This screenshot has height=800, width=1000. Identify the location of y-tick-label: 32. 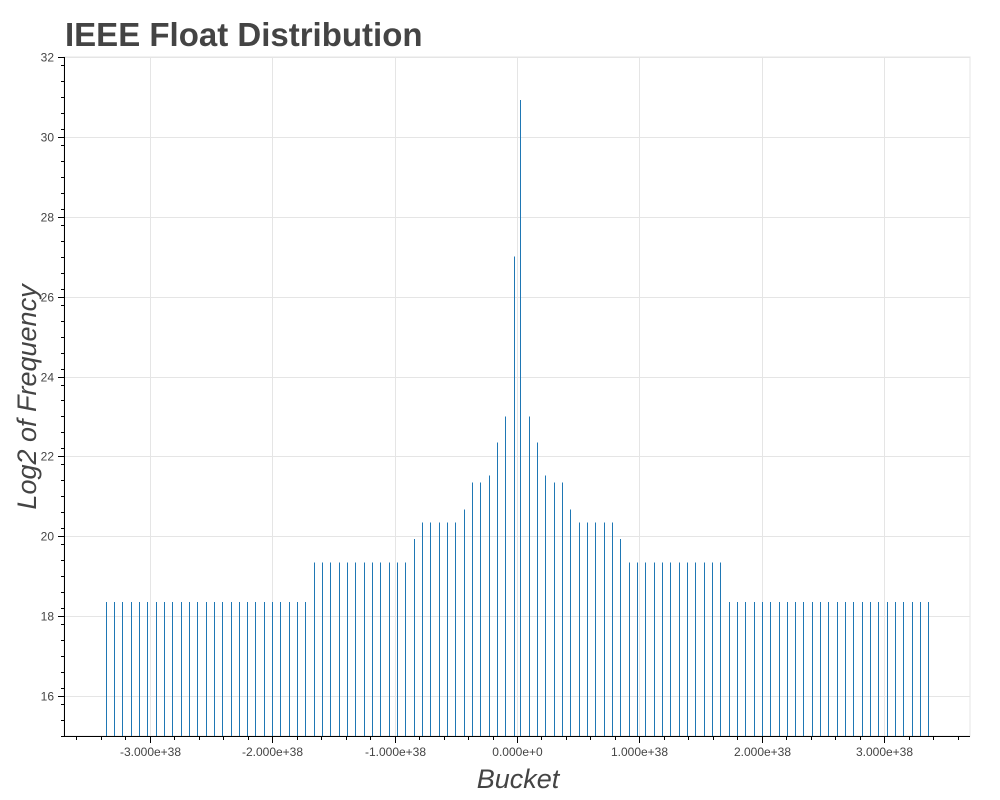
(48, 58).